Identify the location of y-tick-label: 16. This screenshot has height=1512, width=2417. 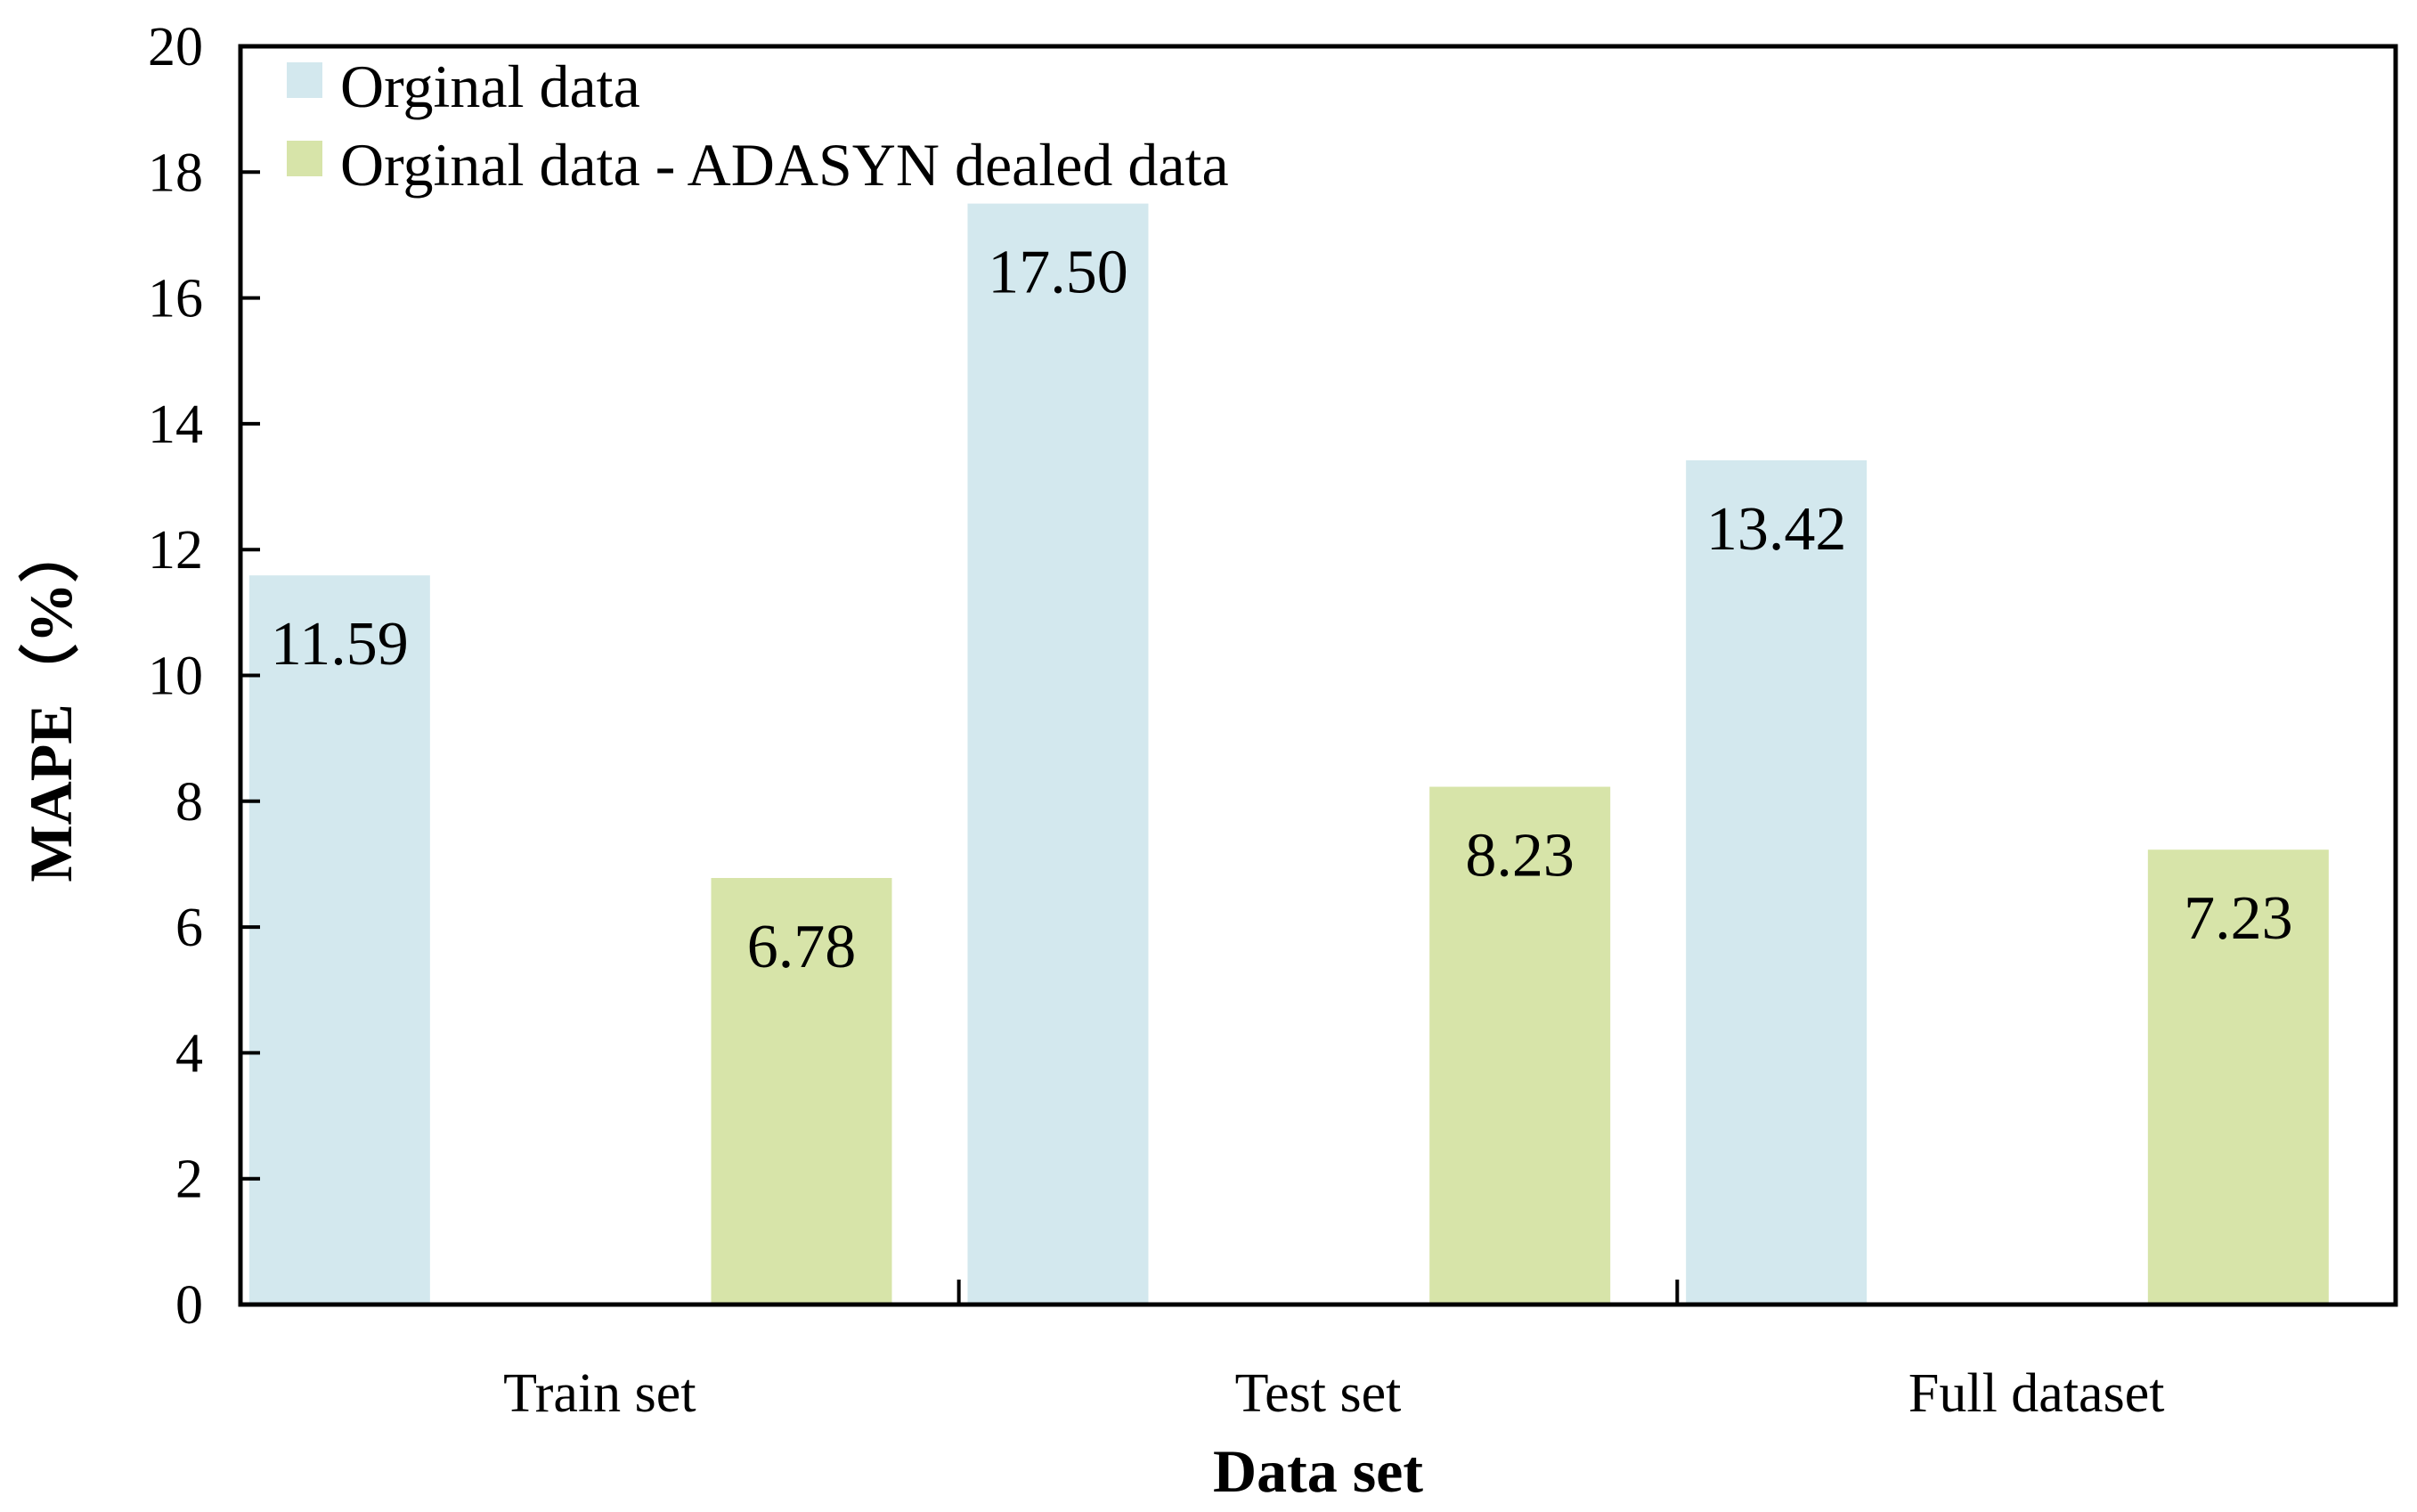
(176, 299).